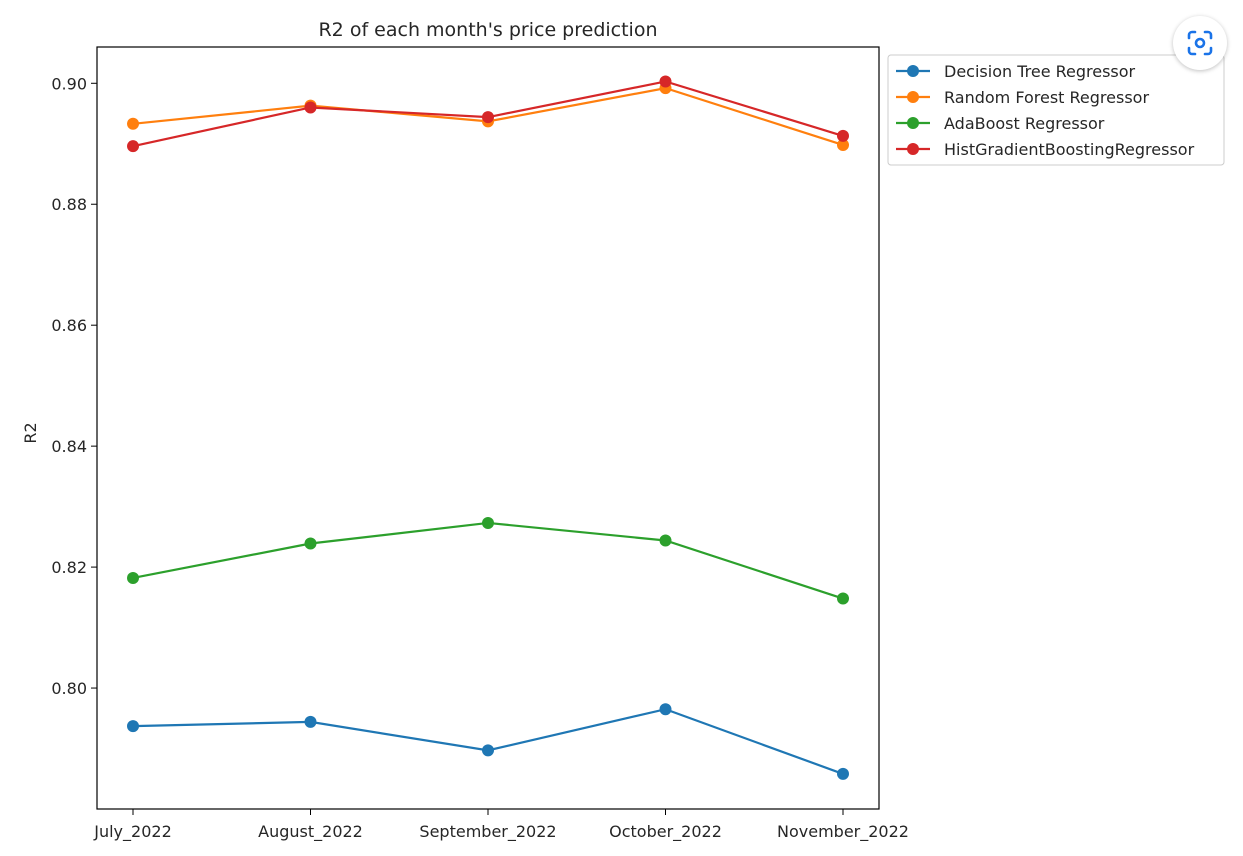  What do you see at coordinates (132, 832) in the screenshot?
I see `x-tick-label: July_2022` at bounding box center [132, 832].